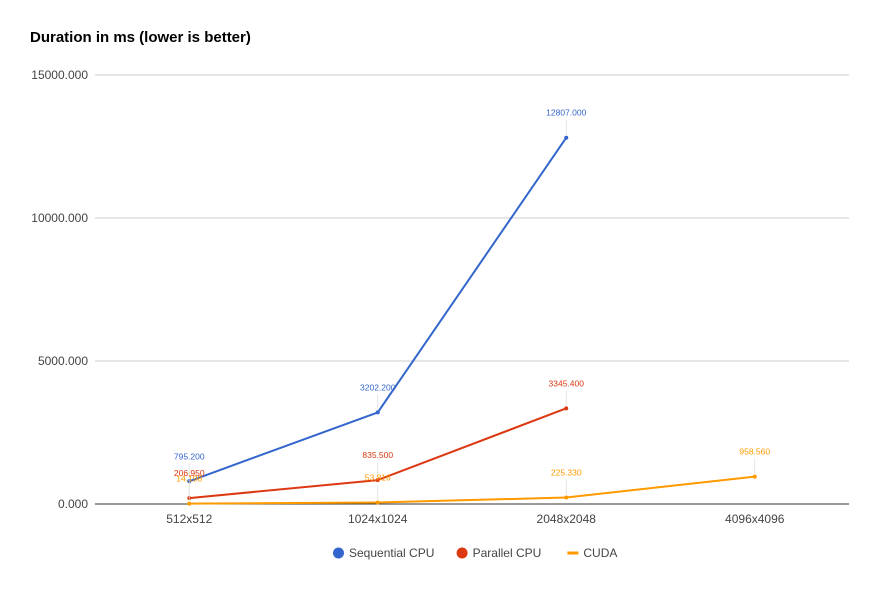  I want to click on y-tick-label: 0.000, so click(73, 504).